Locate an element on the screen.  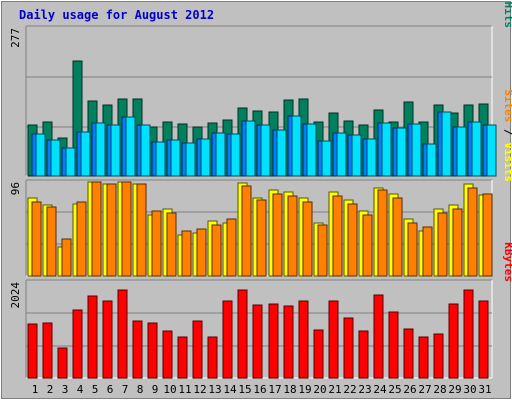
x-tick-day-15: 15 is located at coordinates (244, 389).